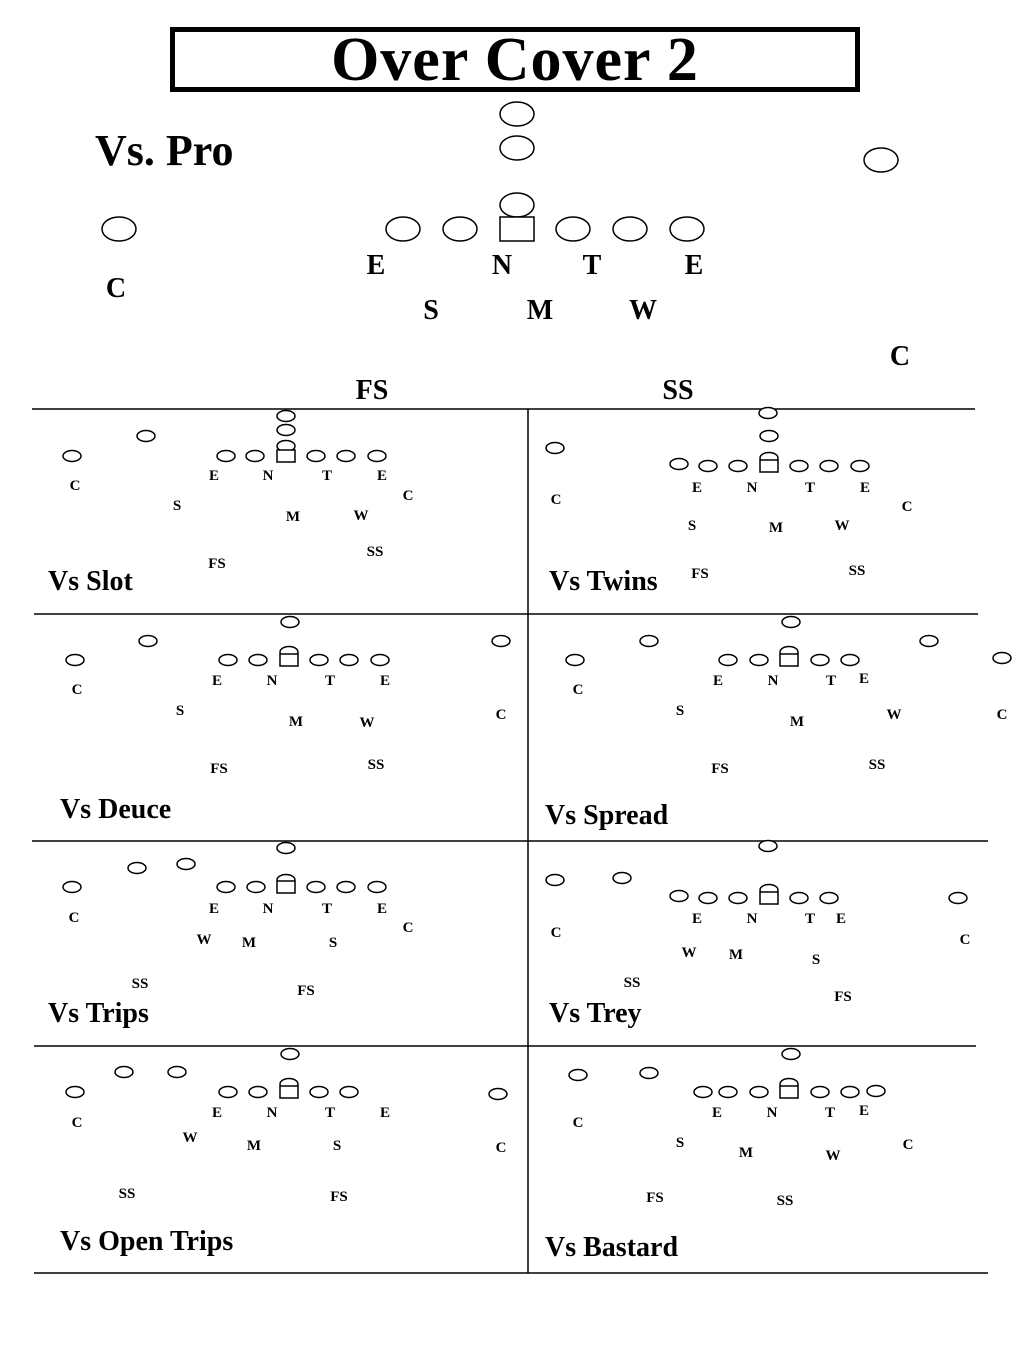 The height and width of the screenshot is (1365, 1024). Describe the element at coordinates (595, 1013) in the screenshot. I see `panel-label-trey: Vs Trey` at that location.